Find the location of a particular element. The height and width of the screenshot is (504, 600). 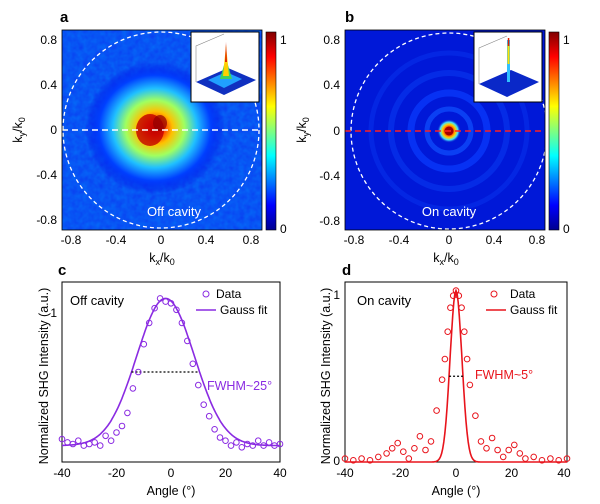

heatmap-a: Off cavity is located at coordinates (162, 130).